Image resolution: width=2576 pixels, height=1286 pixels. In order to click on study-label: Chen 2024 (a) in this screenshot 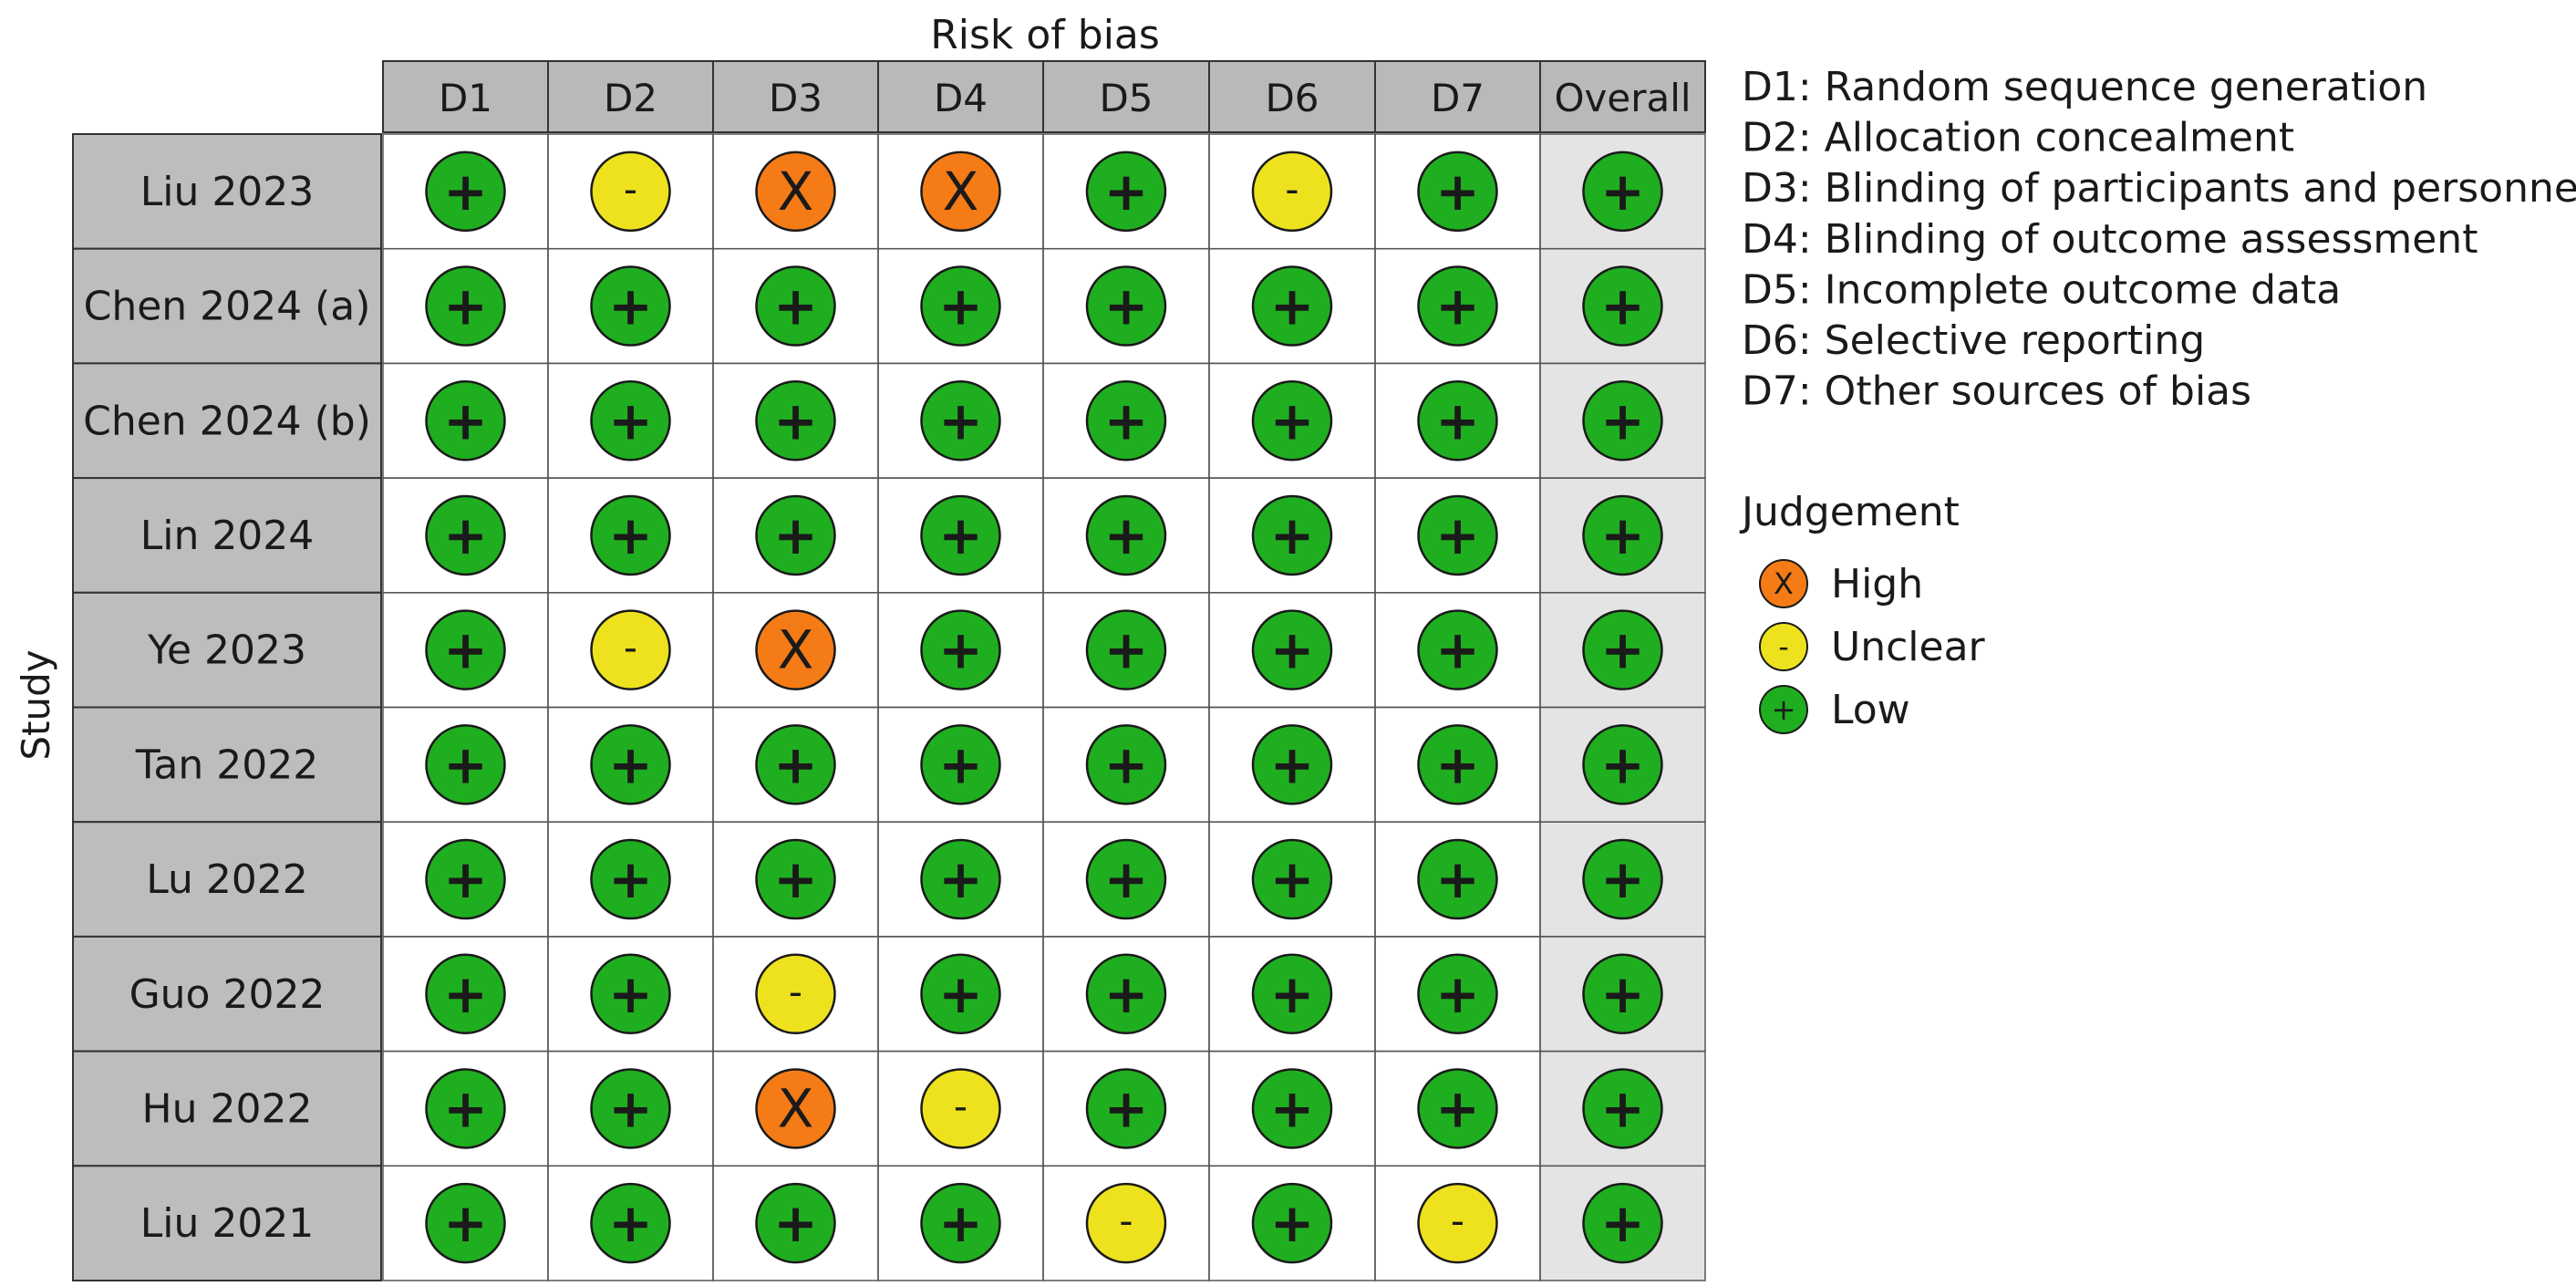, I will do `click(227, 307)`.